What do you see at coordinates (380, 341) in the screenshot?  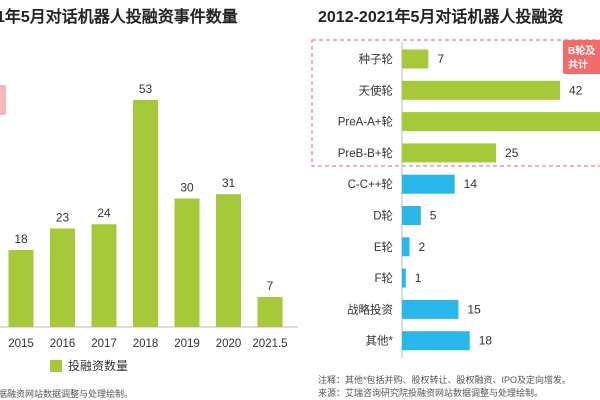 I see `y-tick-9: 其他*` at bounding box center [380, 341].